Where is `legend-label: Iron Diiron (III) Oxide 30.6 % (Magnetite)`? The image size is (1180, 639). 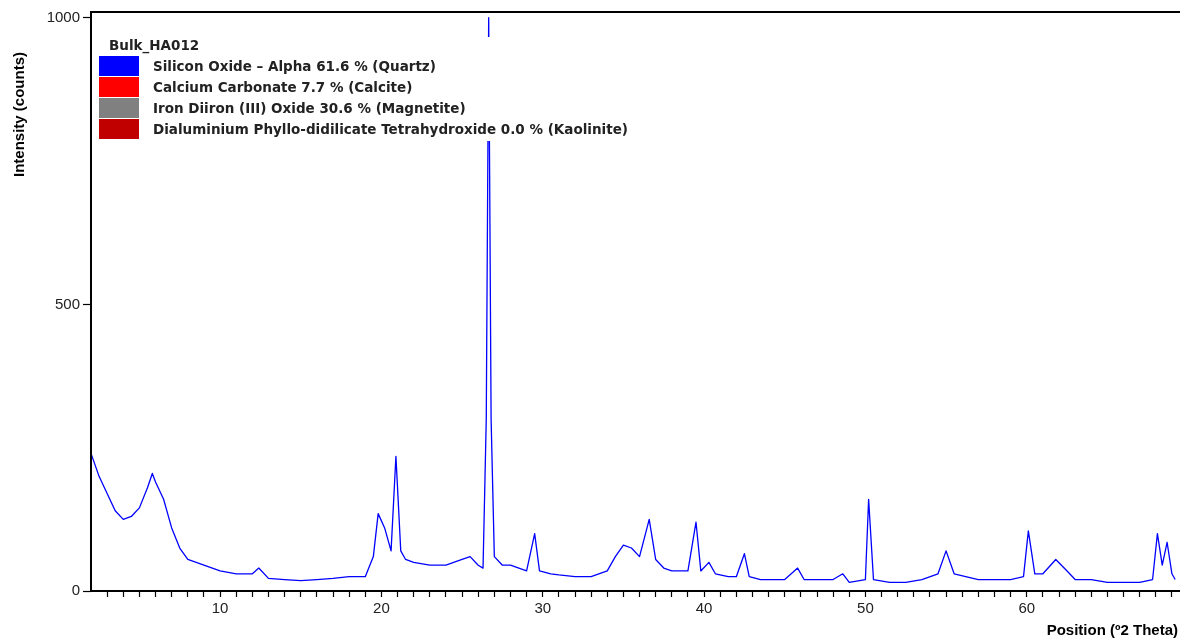
legend-label: Iron Diiron (III) Oxide 30.6 % (Magnetite) is located at coordinates (309, 107).